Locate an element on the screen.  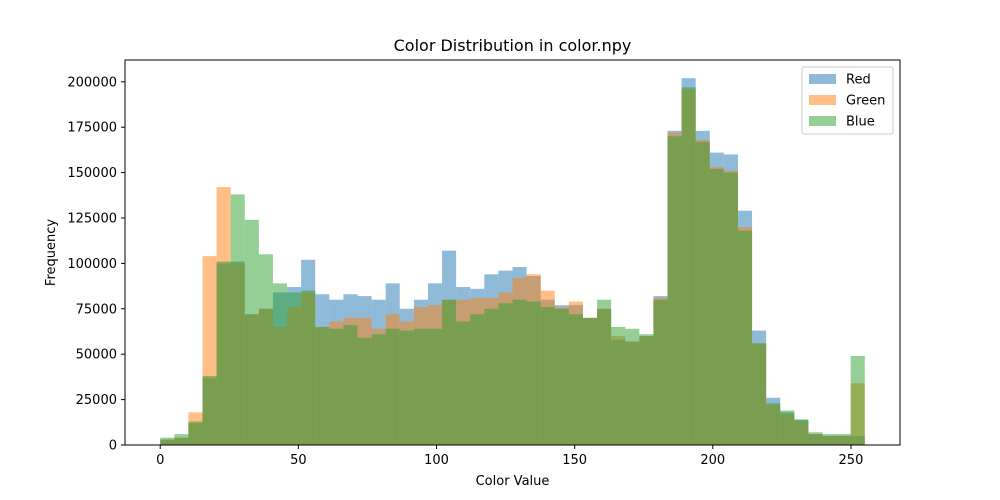
chart-title: Color Distribution in color.npy is located at coordinates (513, 45).